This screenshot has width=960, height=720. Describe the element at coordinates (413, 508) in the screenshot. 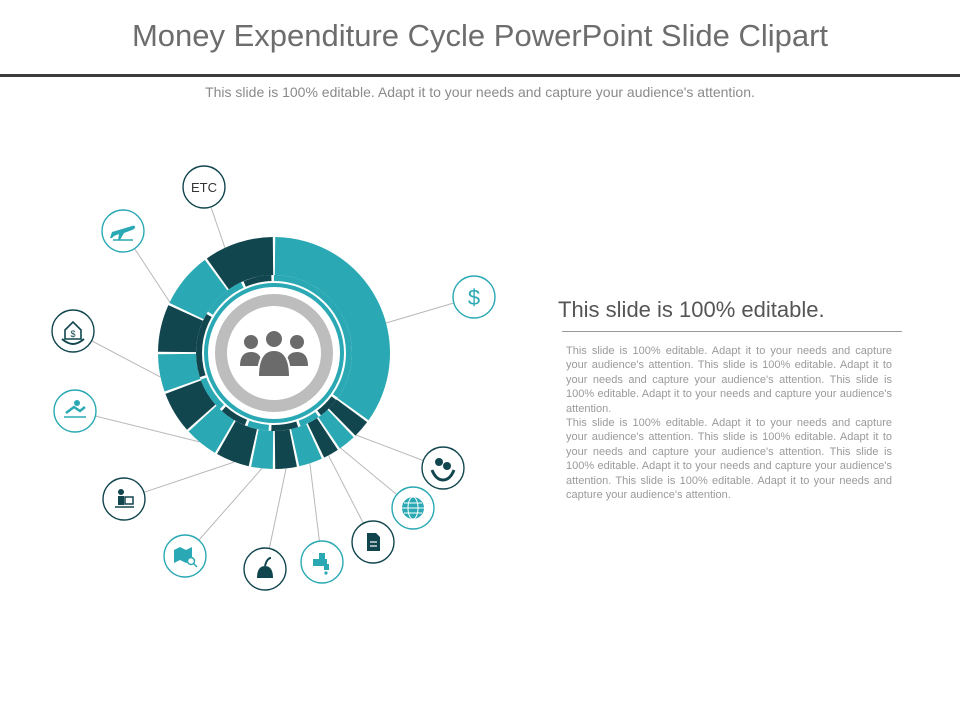

I see `globe-icon` at that location.